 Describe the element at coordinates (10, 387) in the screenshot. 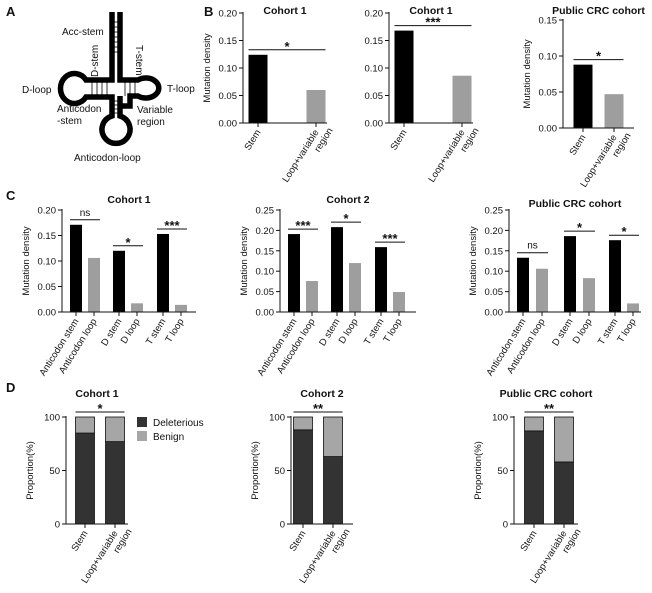

I see `panel-label-d: D` at that location.